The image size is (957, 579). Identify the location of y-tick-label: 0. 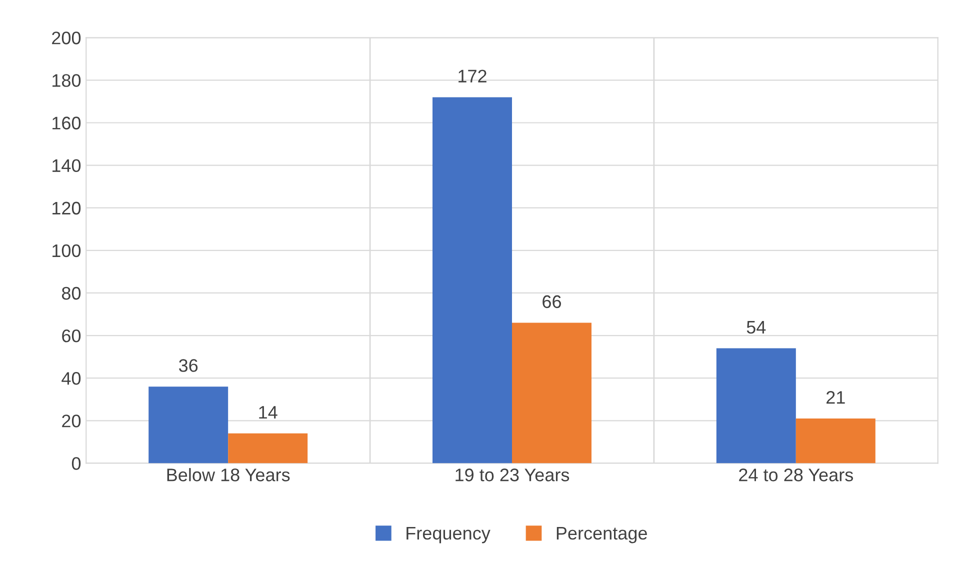
(76, 463).